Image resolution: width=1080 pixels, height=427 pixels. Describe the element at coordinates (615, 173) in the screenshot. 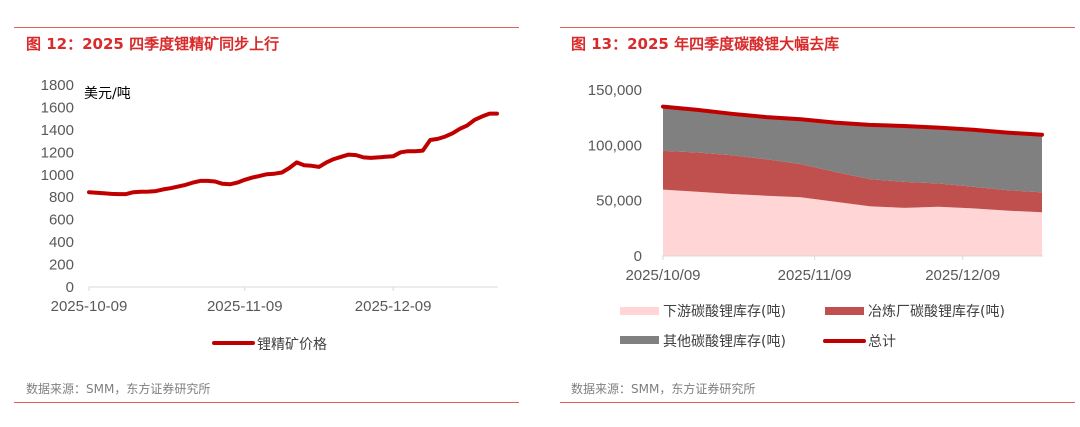

I see `right-y-axis: 0 50,000 100,000 150,000` at that location.